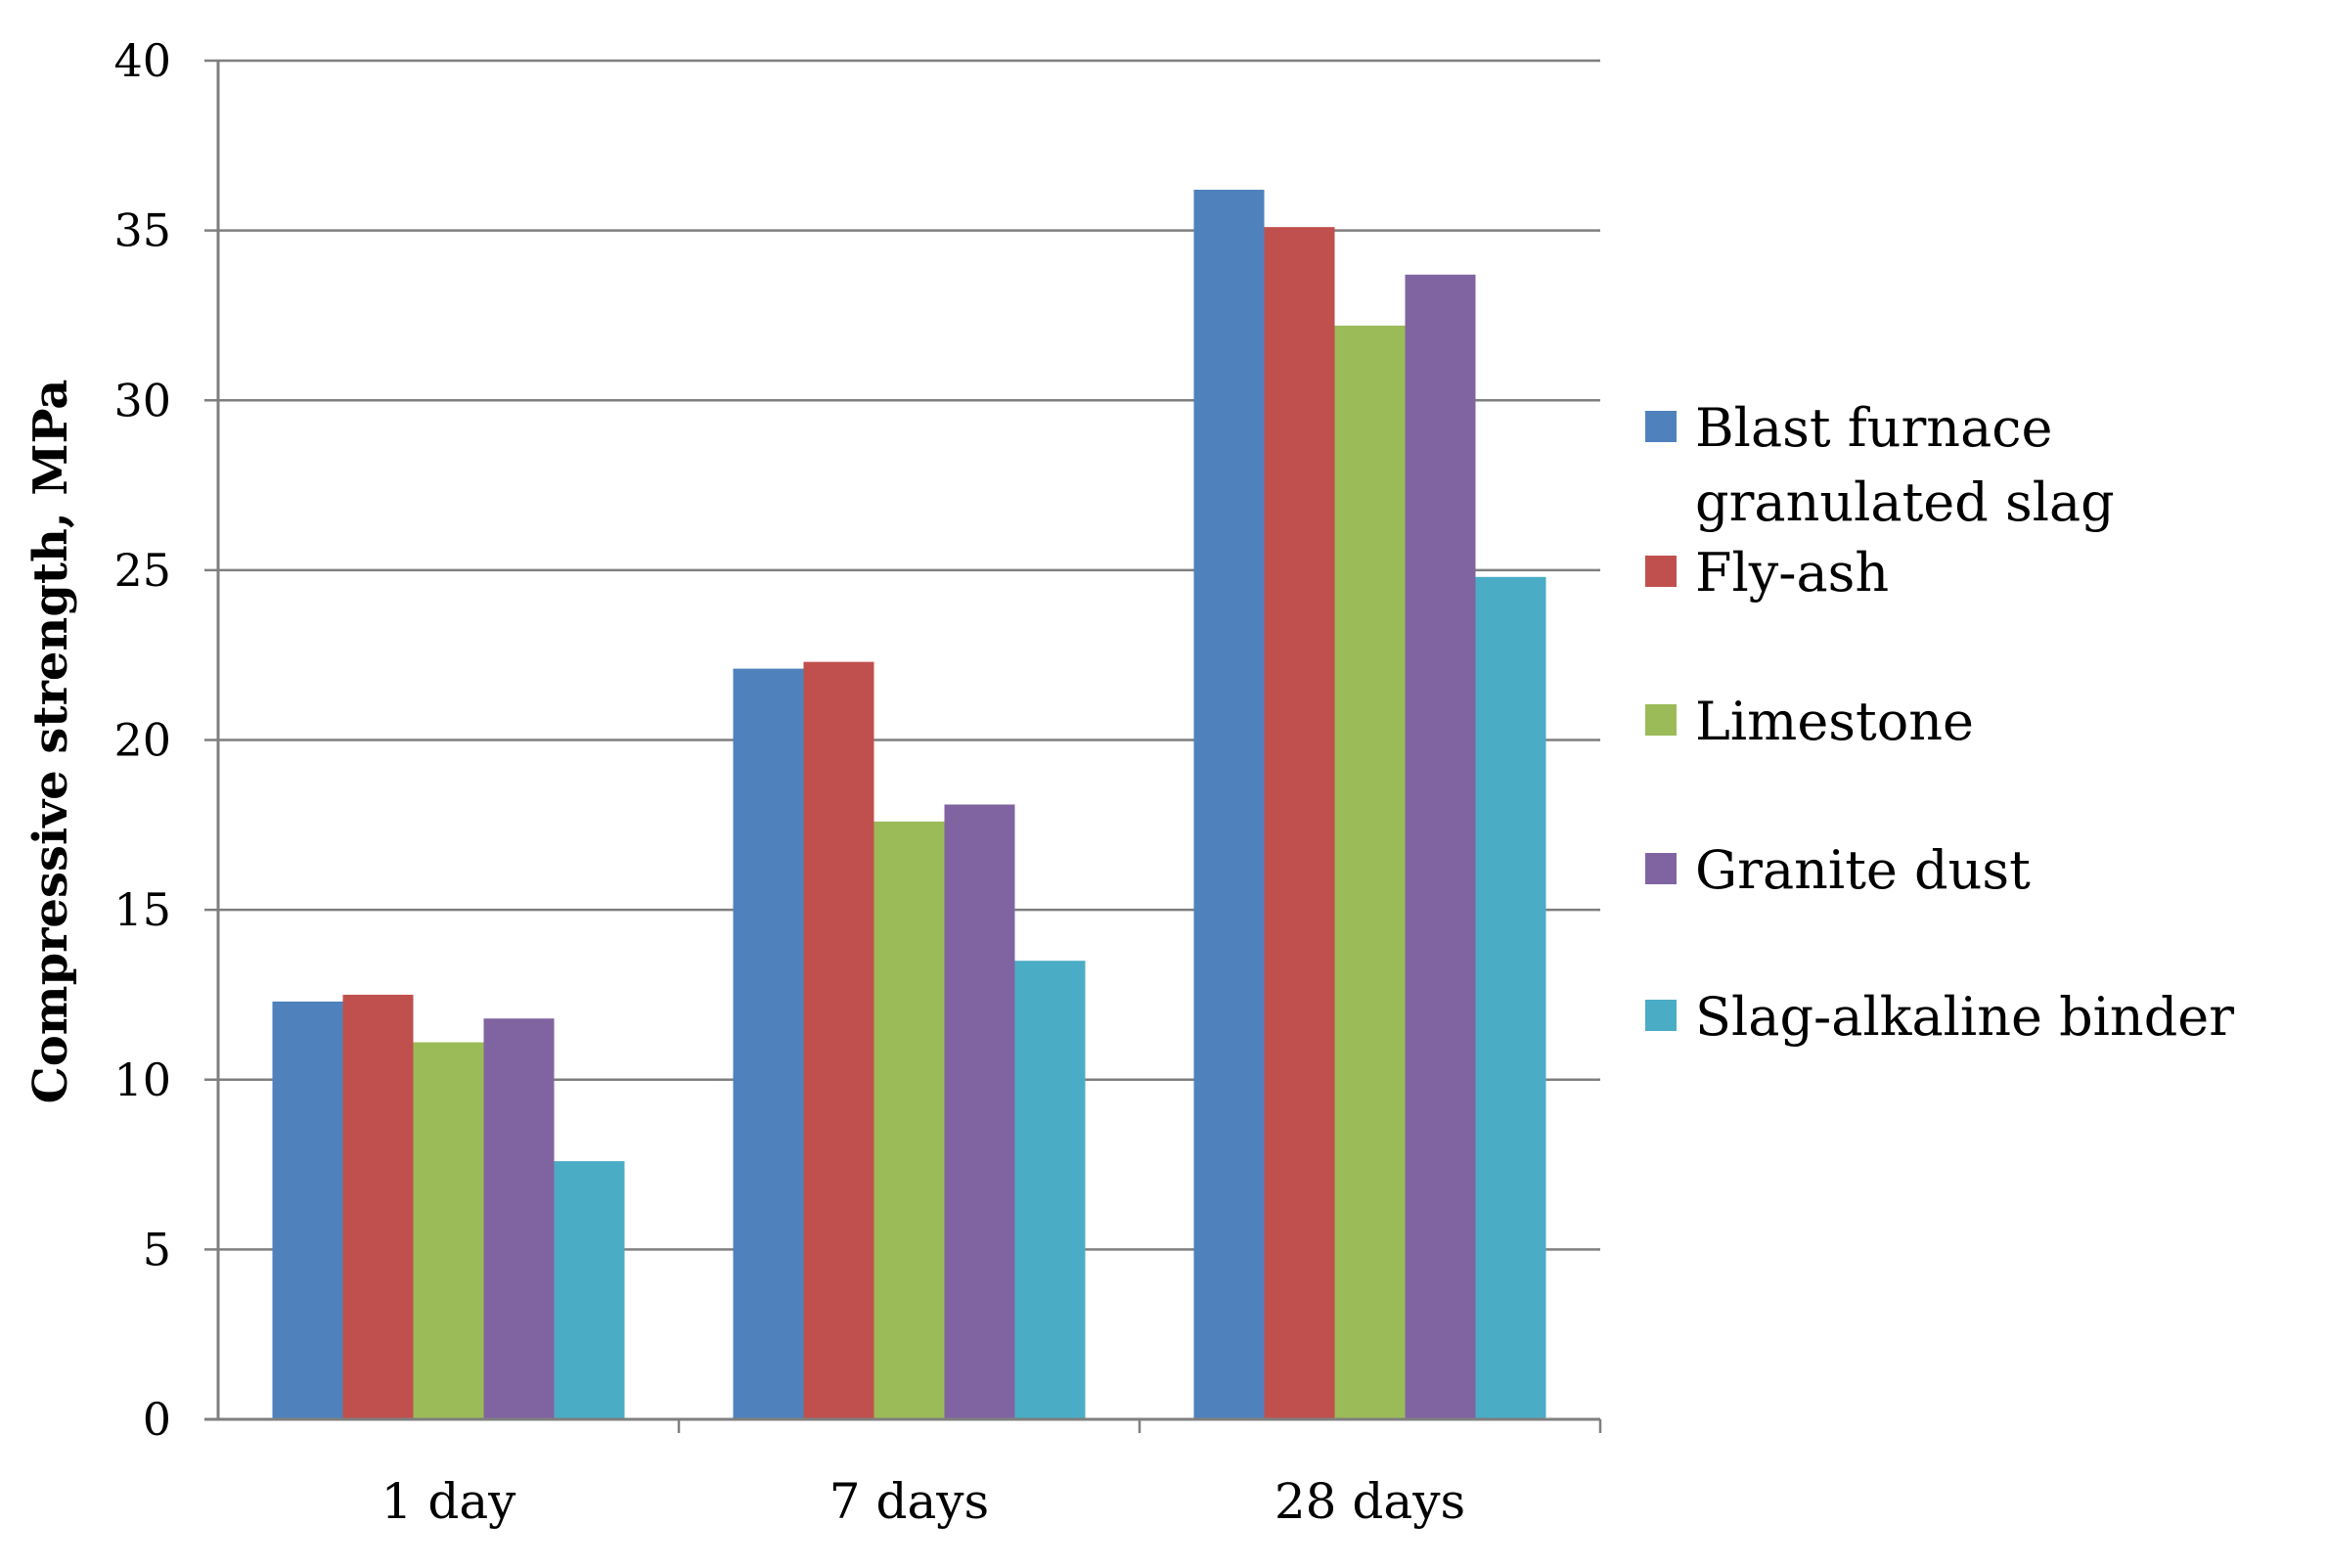 This screenshot has height=1568, width=2327. What do you see at coordinates (142, 230) in the screenshot?
I see `y-tick-label: 35` at bounding box center [142, 230].